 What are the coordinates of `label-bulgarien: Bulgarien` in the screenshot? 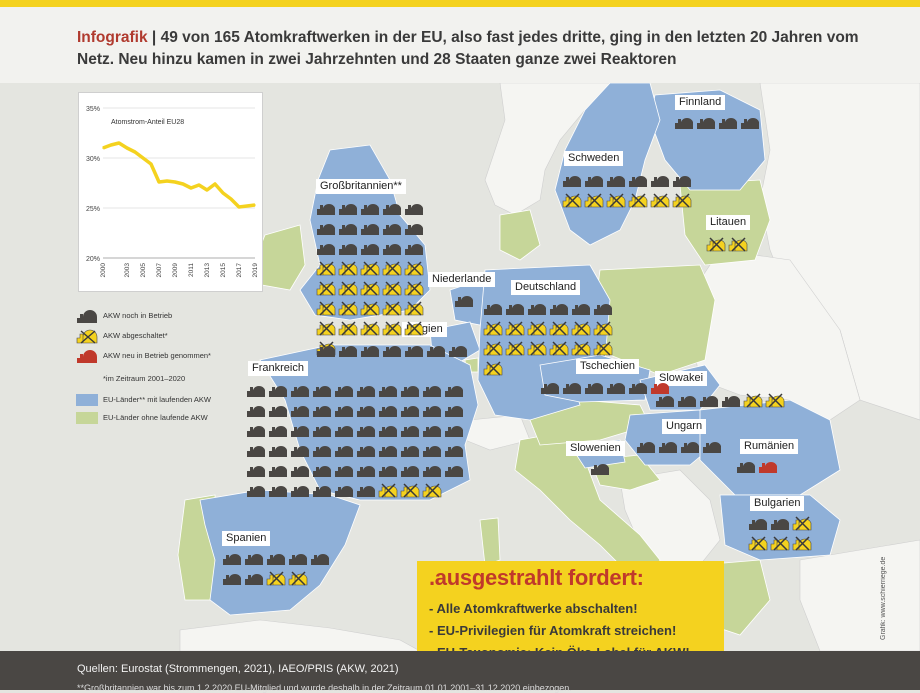 It's located at (777, 503).